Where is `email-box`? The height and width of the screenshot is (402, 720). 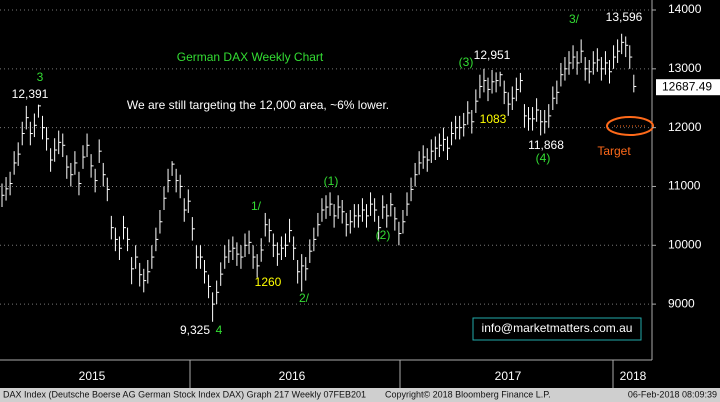 email-box is located at coordinates (557, 329).